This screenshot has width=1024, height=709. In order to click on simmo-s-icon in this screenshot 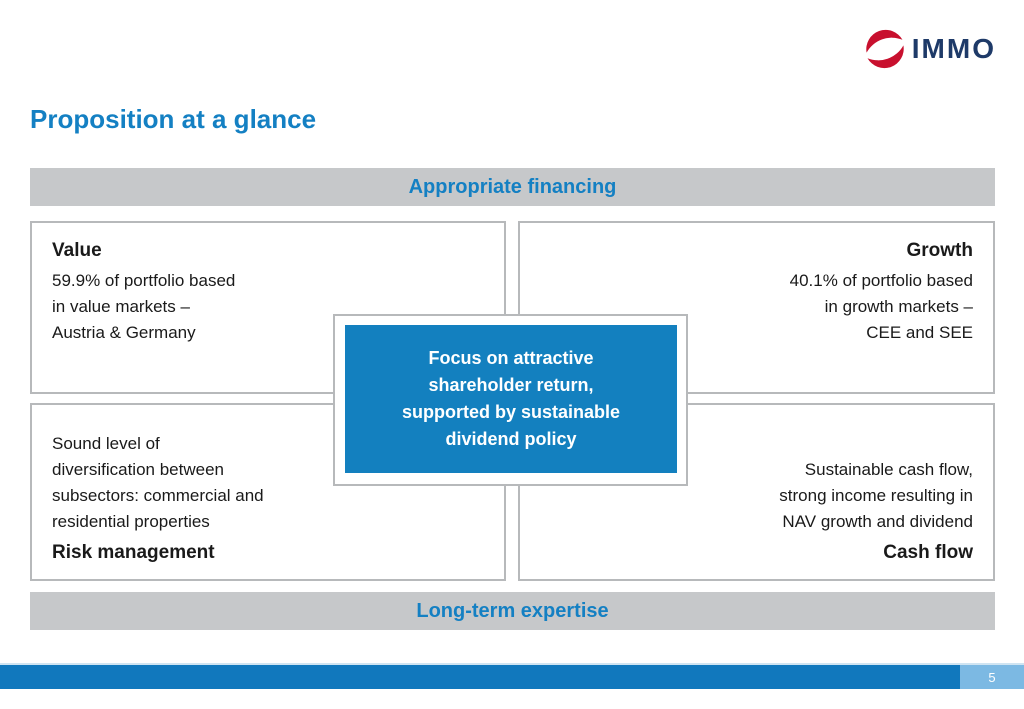, I will do `click(885, 49)`.